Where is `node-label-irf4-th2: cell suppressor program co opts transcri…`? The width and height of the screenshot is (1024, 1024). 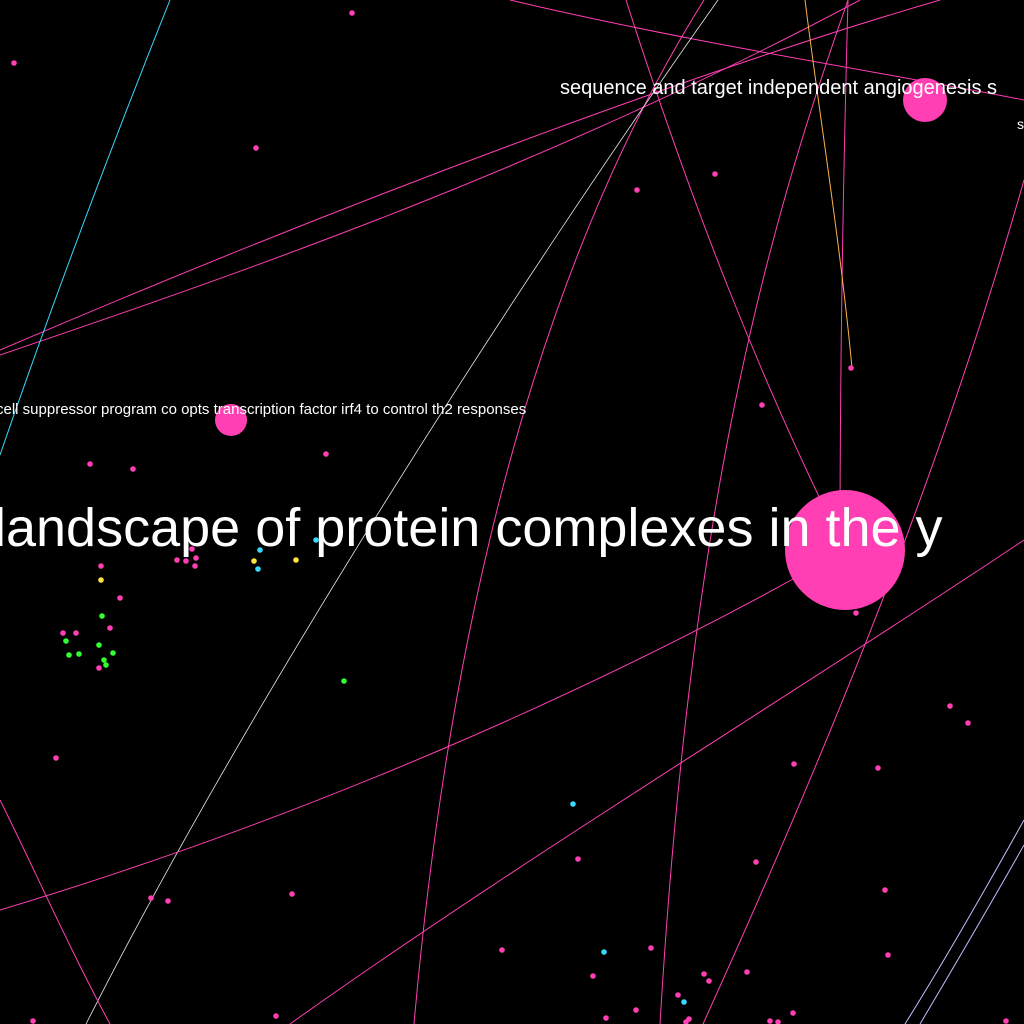 node-label-irf4-th2: cell suppressor program co opts transcri… is located at coordinates (263, 409).